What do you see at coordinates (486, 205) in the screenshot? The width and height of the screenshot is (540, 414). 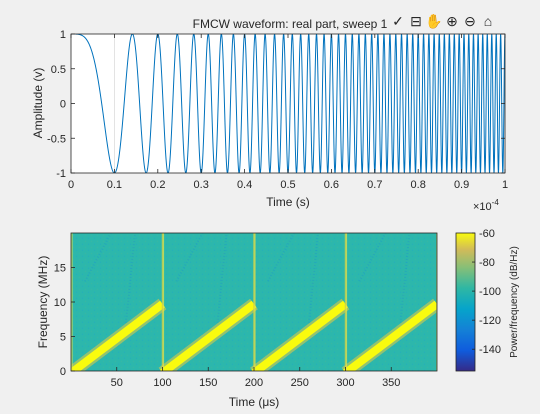 I see `waveform-x-exponent: ×10⁻⁴` at bounding box center [486, 205].